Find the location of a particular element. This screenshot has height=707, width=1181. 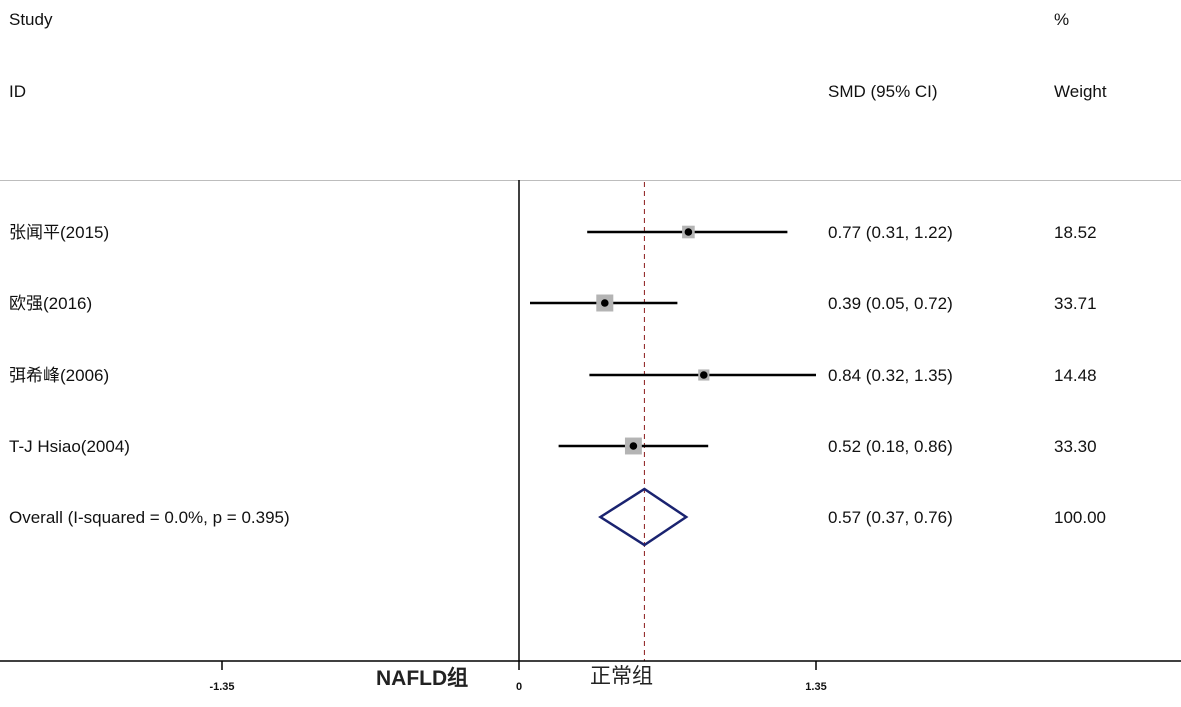

x-axis-ticks: -1.35 0 1.35 is located at coordinates (518, 677).